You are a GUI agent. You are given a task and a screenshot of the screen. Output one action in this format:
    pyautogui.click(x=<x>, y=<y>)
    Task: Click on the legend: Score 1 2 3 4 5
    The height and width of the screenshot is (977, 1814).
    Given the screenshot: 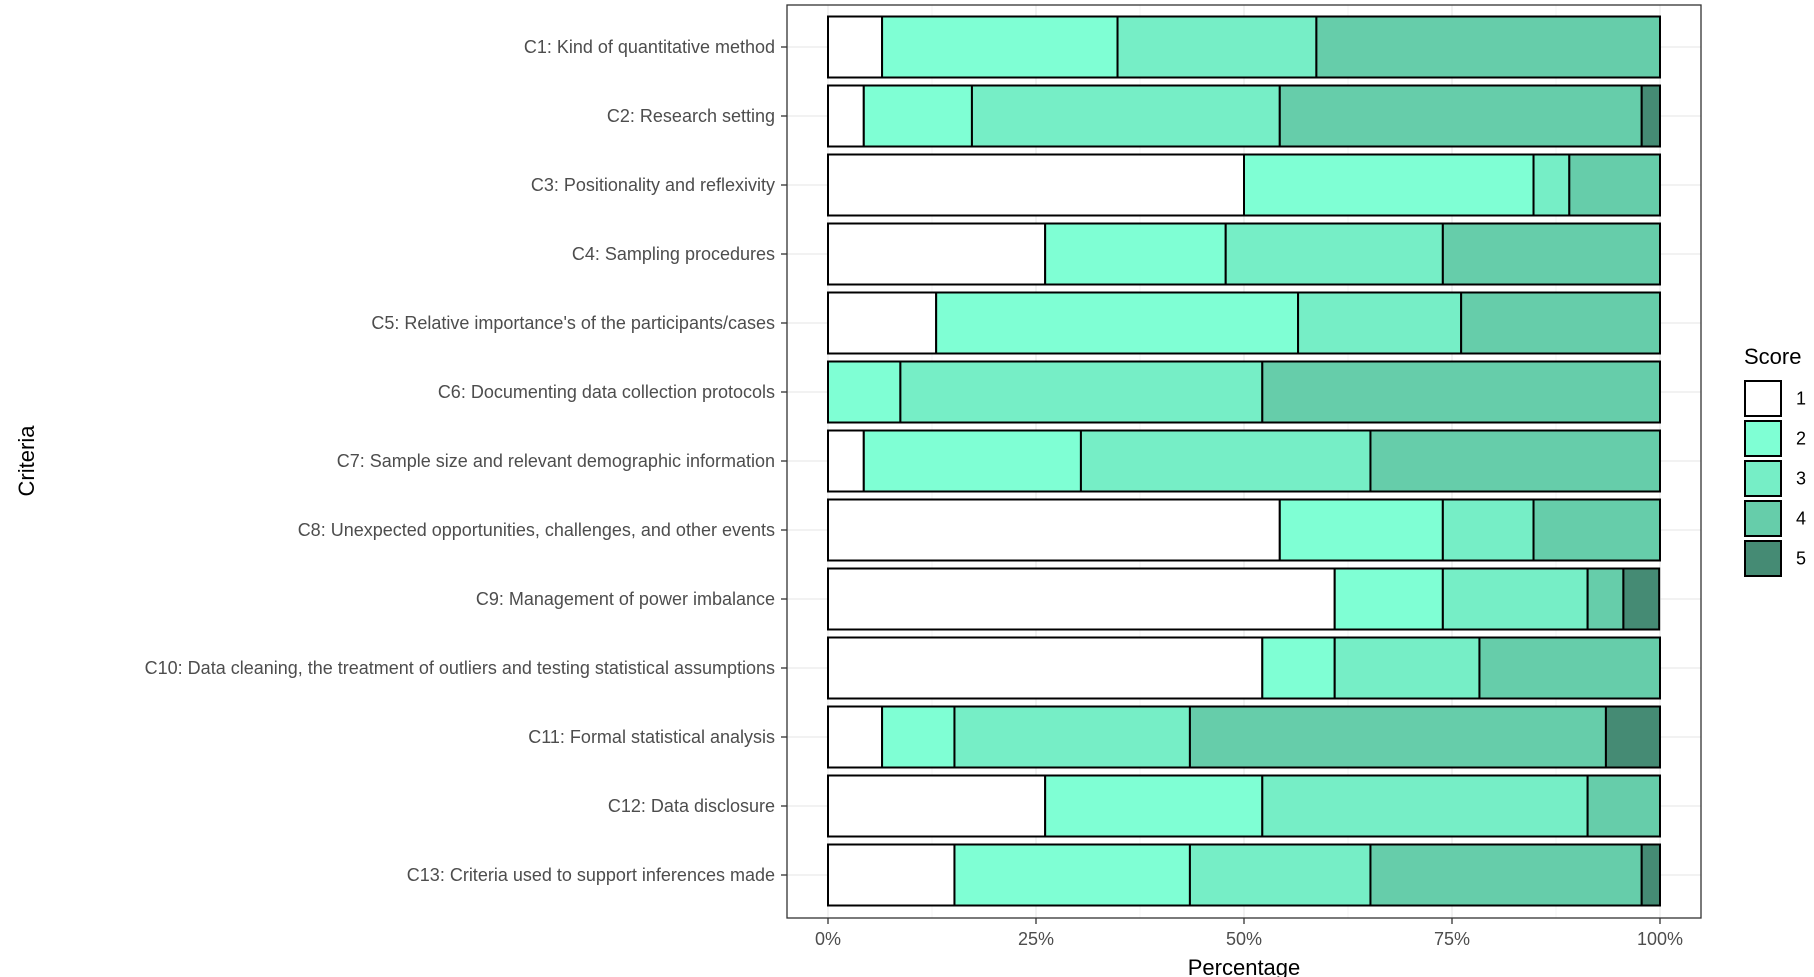 What is the action you would take?
    pyautogui.click(x=1775, y=460)
    